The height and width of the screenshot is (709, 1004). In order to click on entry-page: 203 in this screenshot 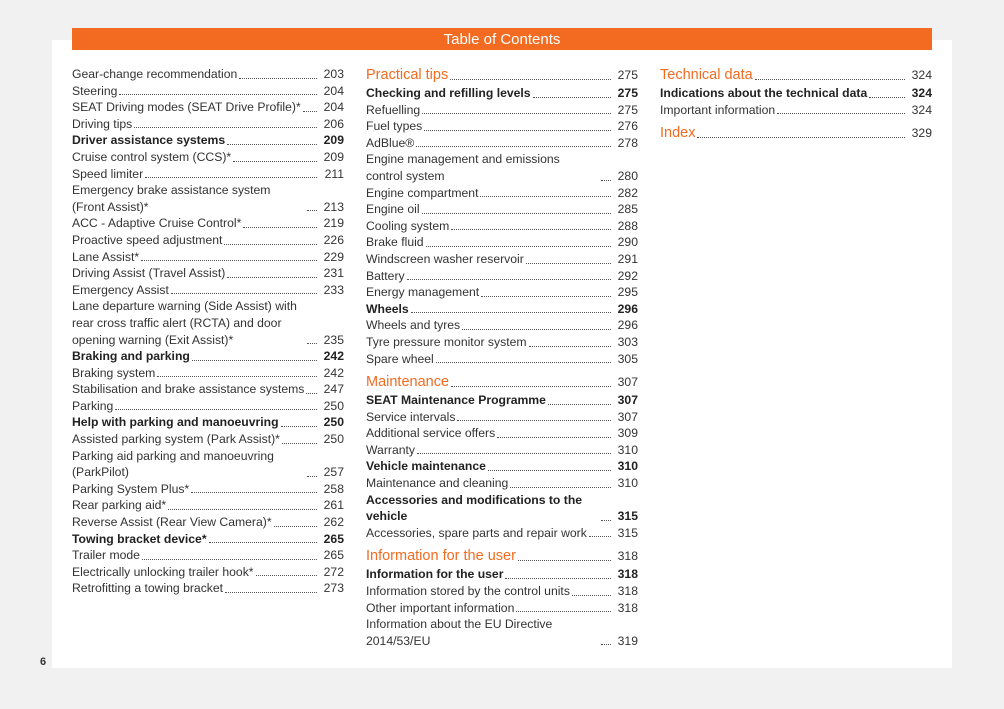, I will do `click(333, 74)`.